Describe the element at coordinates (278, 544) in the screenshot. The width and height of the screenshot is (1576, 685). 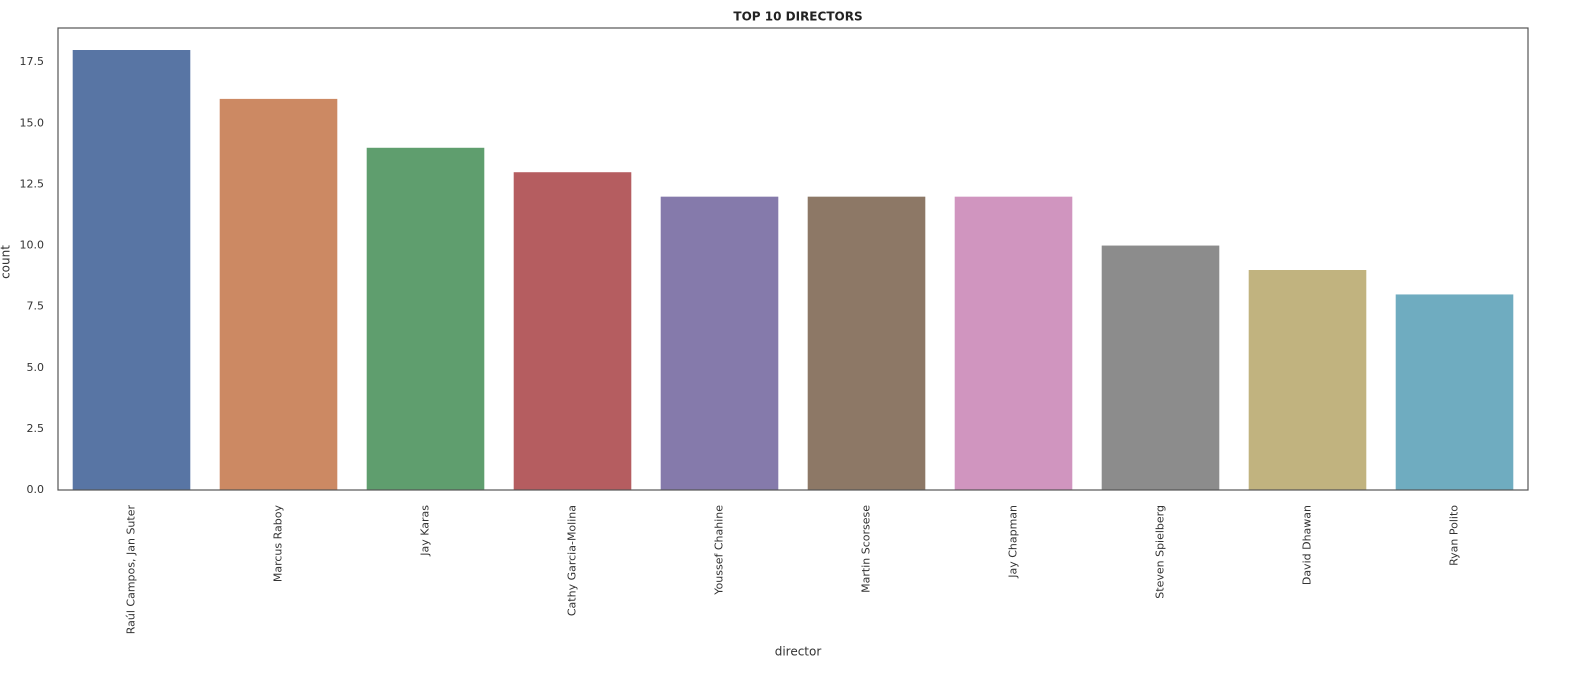
I see `x-tick-label: Marcus Raboy` at that location.